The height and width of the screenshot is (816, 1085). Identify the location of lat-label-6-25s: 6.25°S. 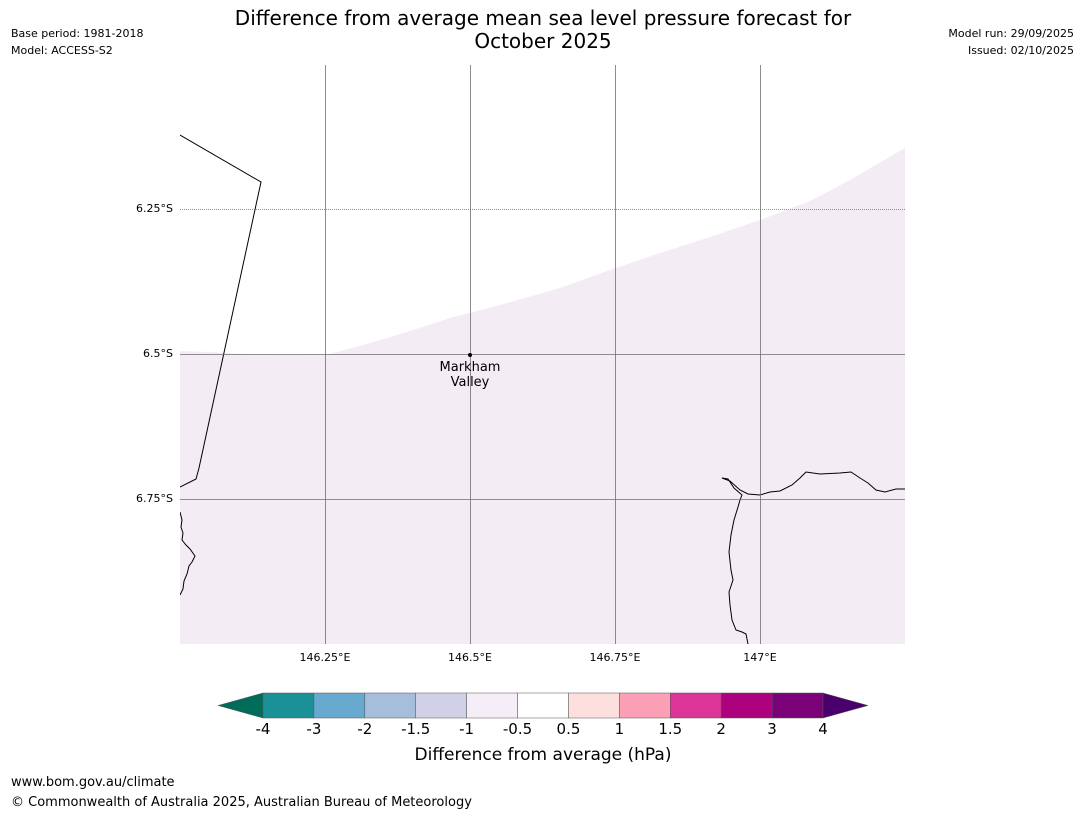
(154, 208).